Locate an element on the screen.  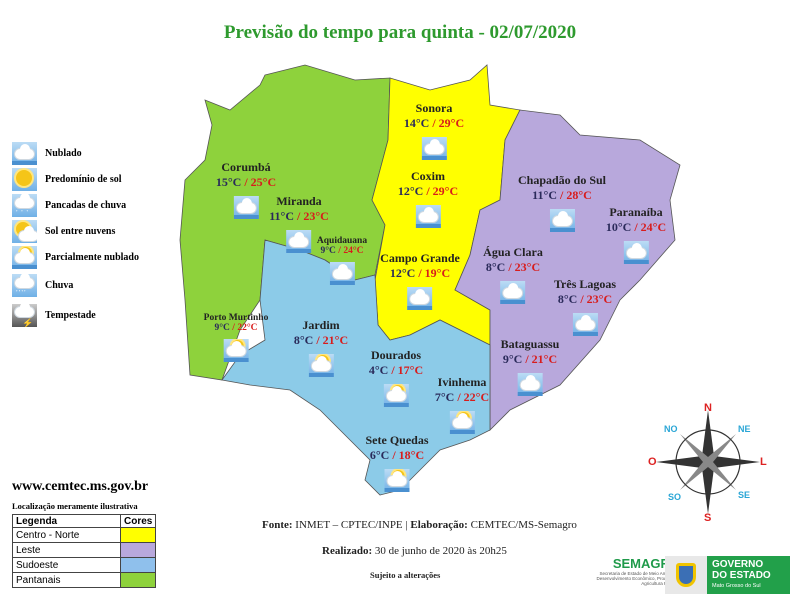
region-name: Pantanais is located at coordinates (66, 580).